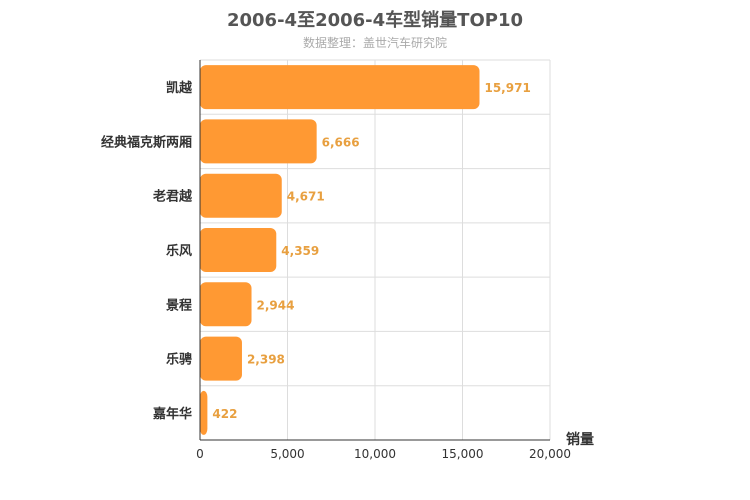 This screenshot has height=500, width=750. What do you see at coordinates (200, 454) in the screenshot?
I see `x-tick-label: 0` at bounding box center [200, 454].